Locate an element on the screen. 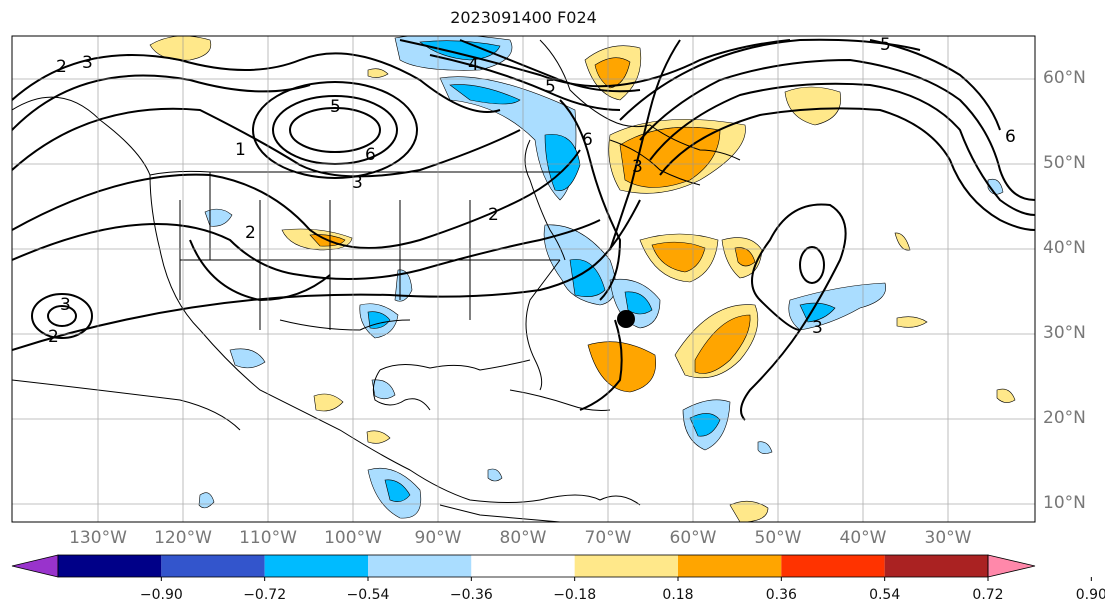  colorbar-extend-max is located at coordinates (1011, 566).